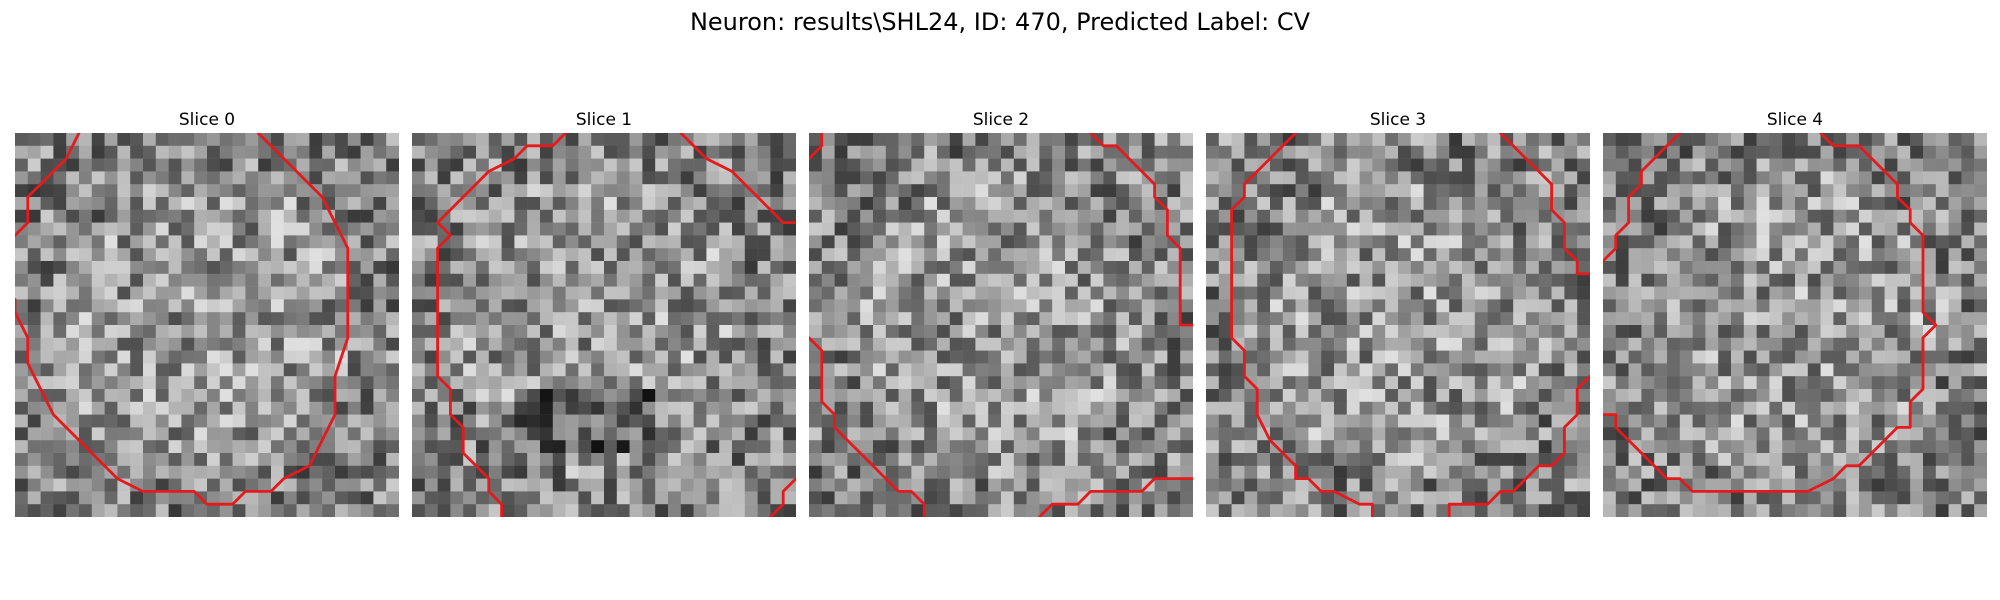 The image size is (2000, 600). What do you see at coordinates (1398, 120) in the screenshot?
I see `slice-title: Slice 3` at bounding box center [1398, 120].